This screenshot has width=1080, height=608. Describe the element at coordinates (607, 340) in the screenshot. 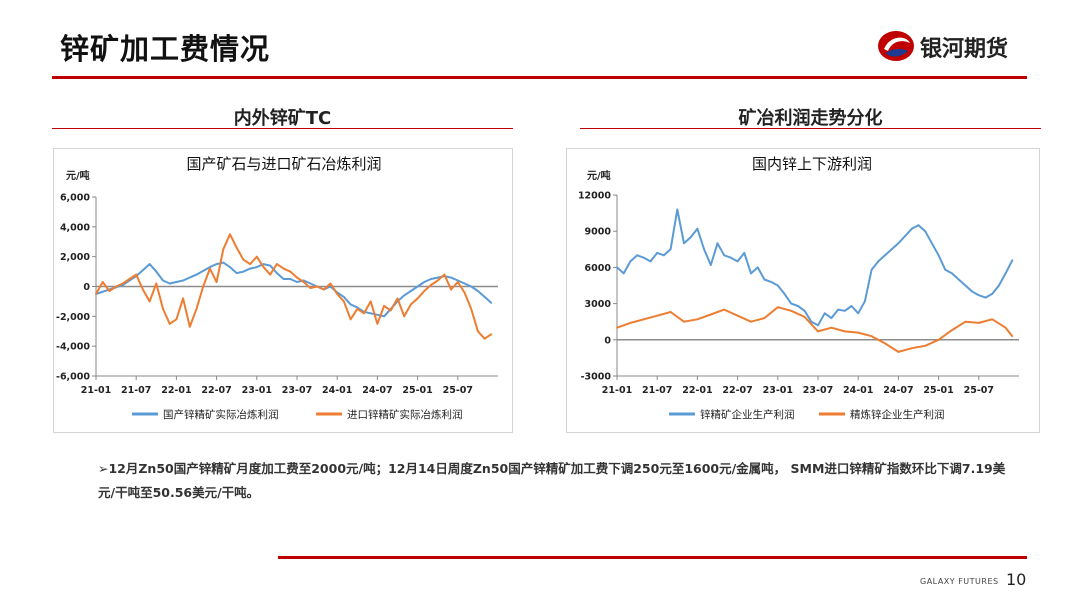

I see `y-tick-label: 0` at that location.